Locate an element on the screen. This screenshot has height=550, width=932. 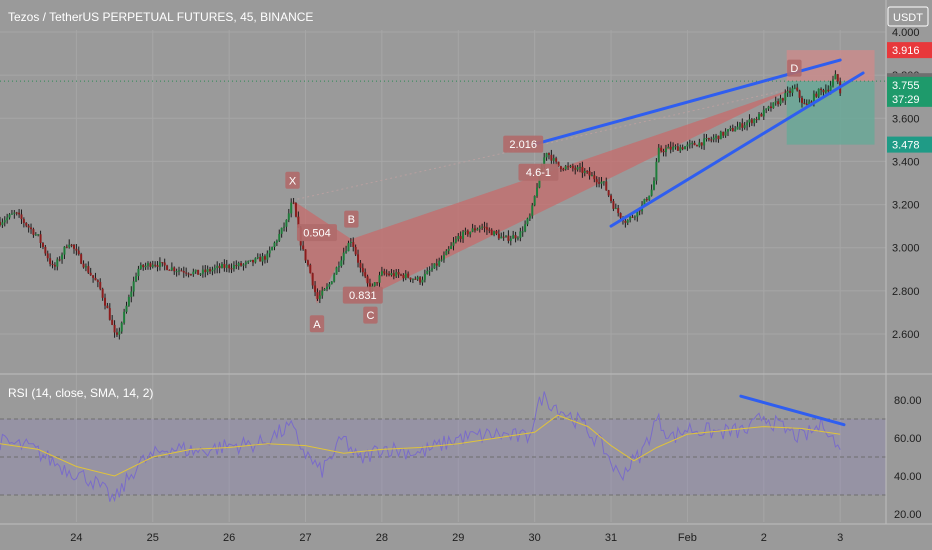
fib-ratio-label-box is located at coordinates (316, 233).